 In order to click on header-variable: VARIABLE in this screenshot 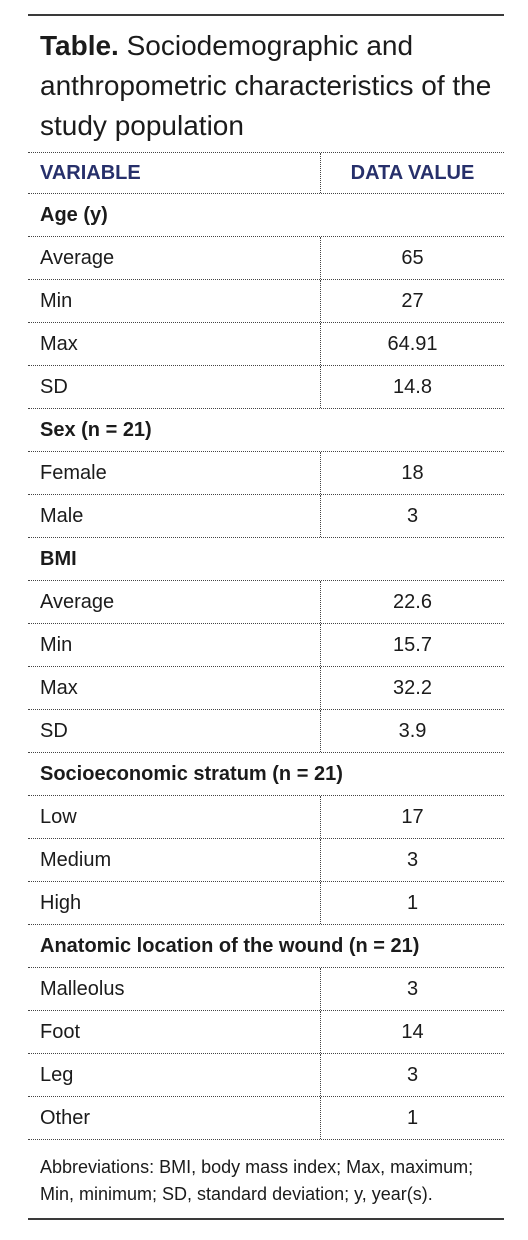, I will do `click(90, 172)`.